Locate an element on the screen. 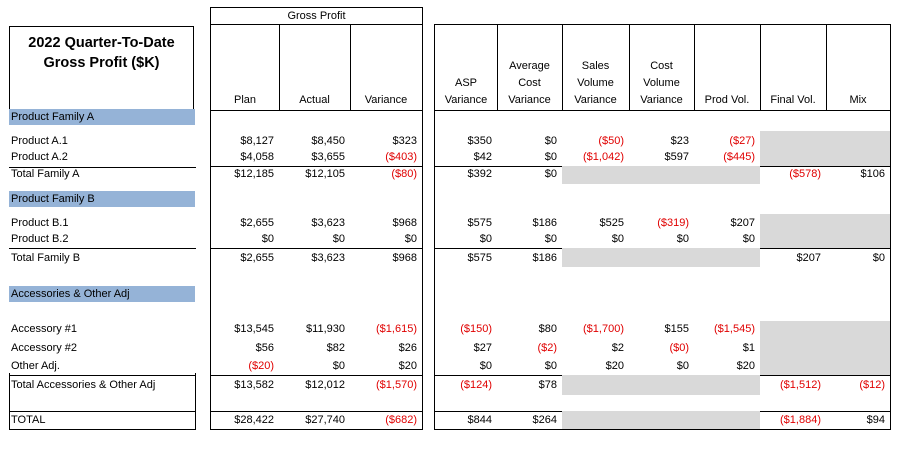  table-cell: ($1,042) is located at coordinates (603, 157).